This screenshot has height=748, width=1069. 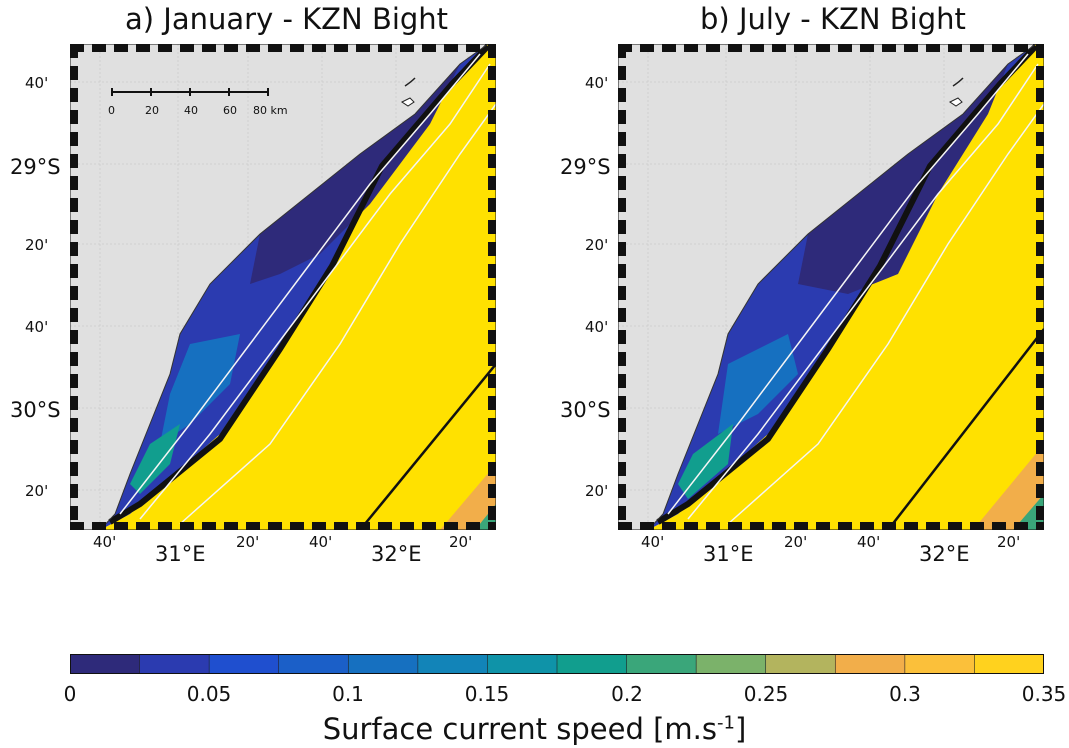 I want to click on scalebar-tick: 40, so click(x=191, y=110).